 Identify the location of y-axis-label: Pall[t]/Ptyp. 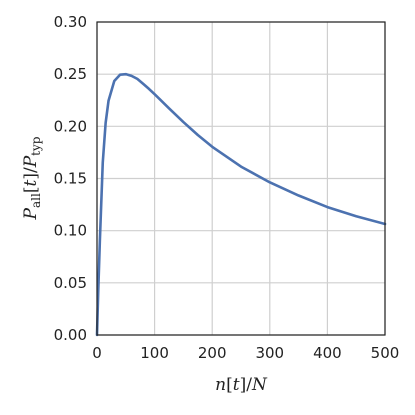
(32, 178).